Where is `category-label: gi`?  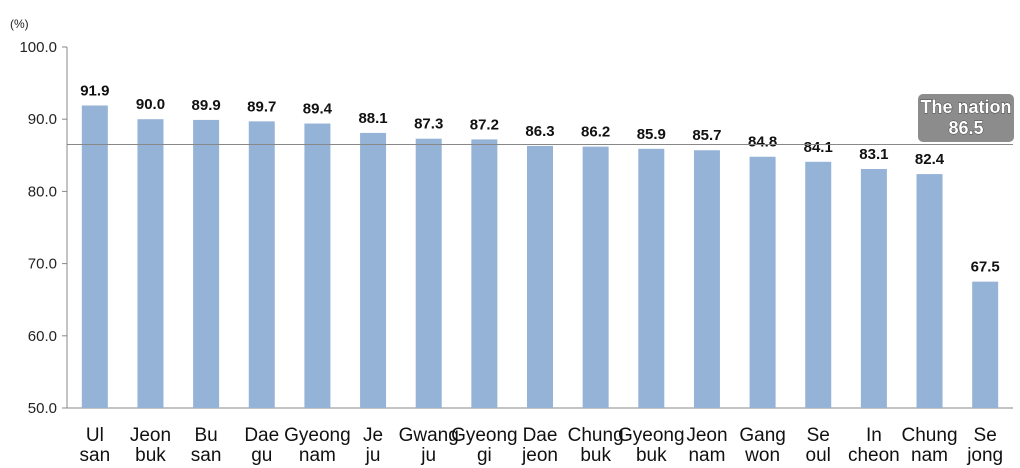 category-label: gi is located at coordinates (484, 455).